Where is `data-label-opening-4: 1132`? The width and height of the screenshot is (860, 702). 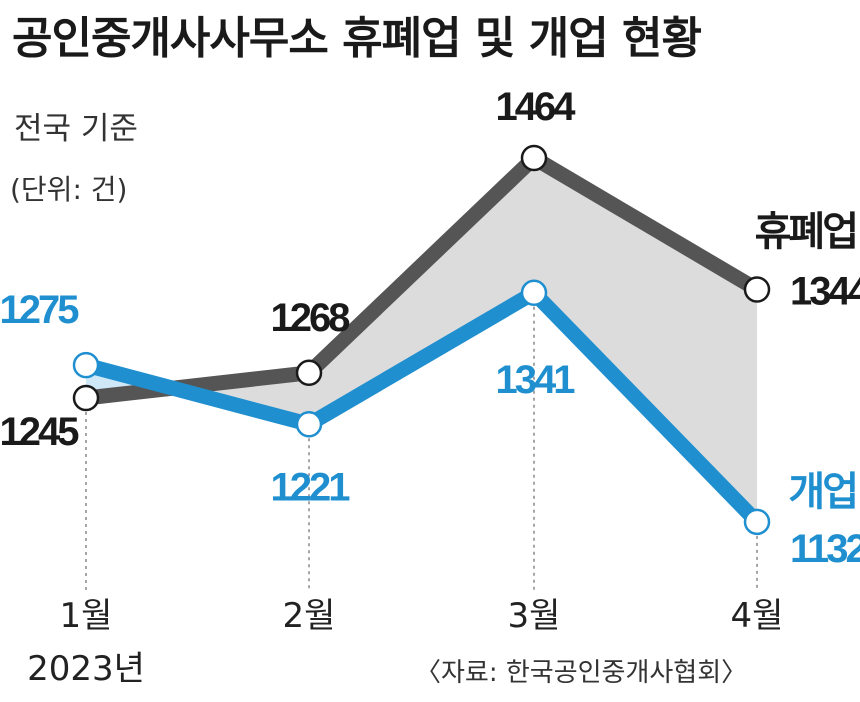 data-label-opening-4: 1132 is located at coordinates (825, 549).